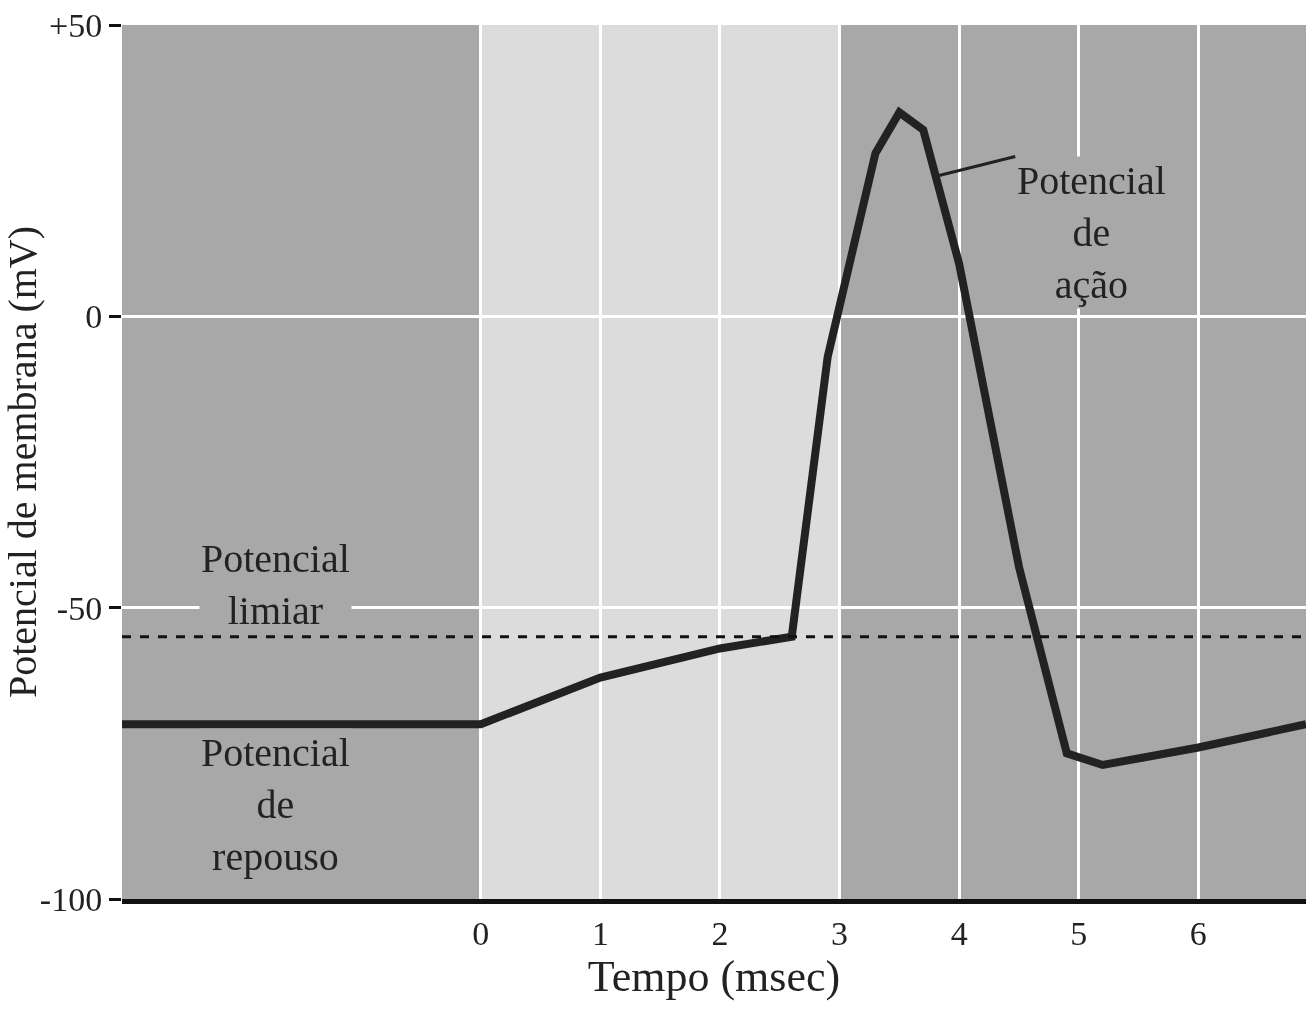  What do you see at coordinates (1091, 232) in the screenshot?
I see `annotation: Potencial de ação` at bounding box center [1091, 232].